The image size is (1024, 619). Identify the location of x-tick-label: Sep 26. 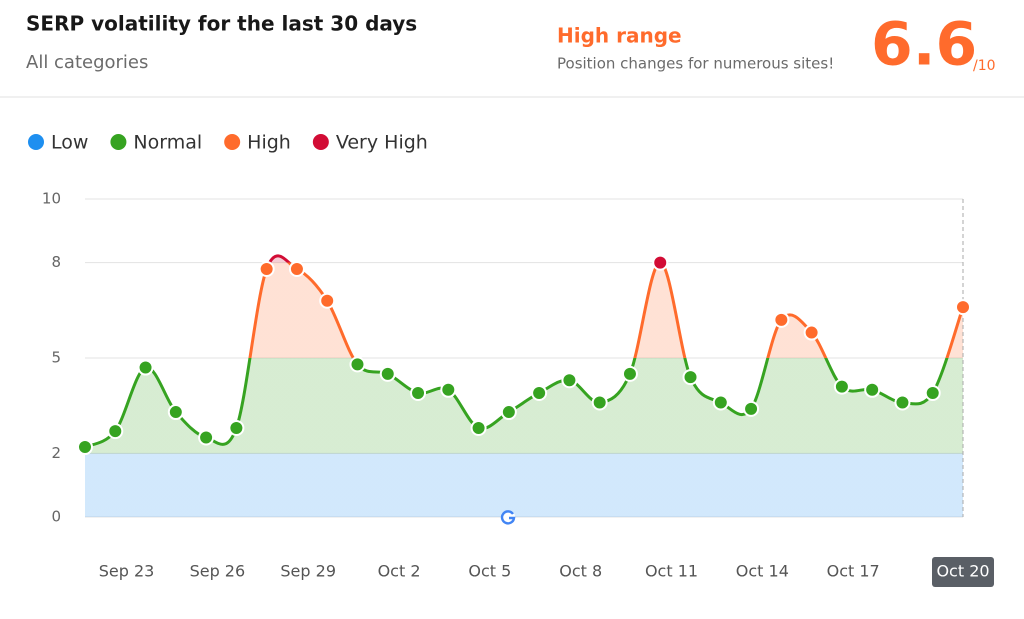
(218, 571).